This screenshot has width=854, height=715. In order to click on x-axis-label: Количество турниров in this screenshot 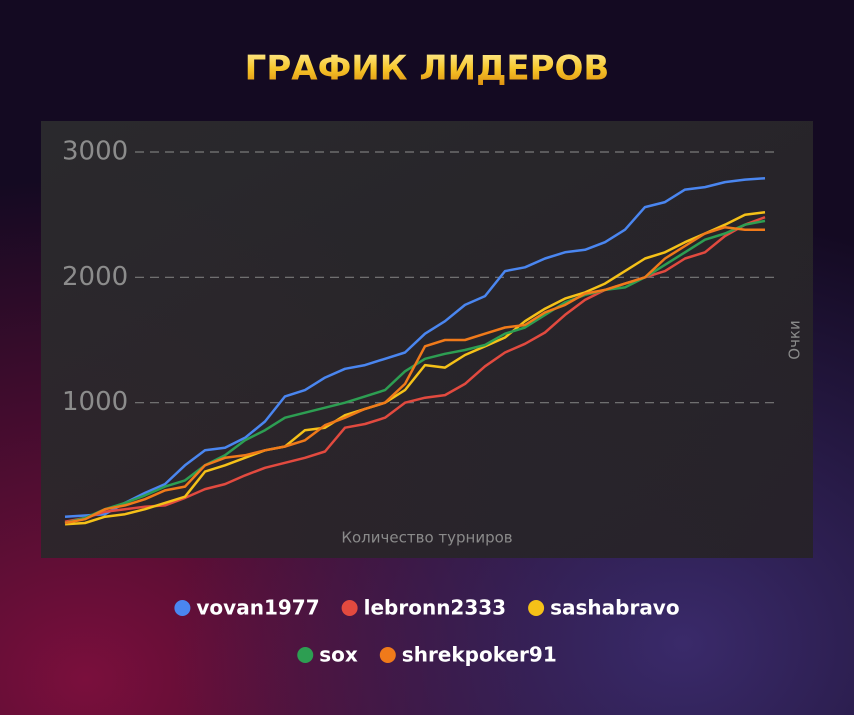, I will do `click(426, 538)`.